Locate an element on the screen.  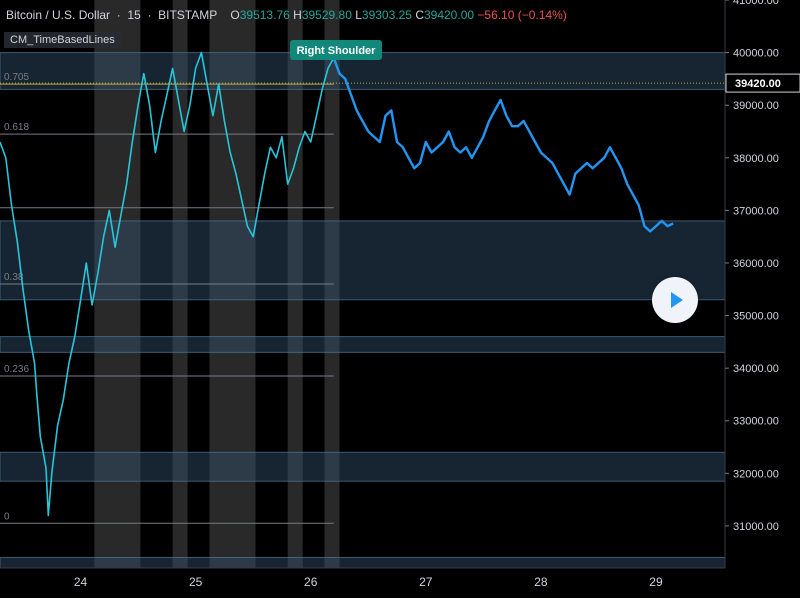
fib-level-label: 0.236 is located at coordinates (16, 369).